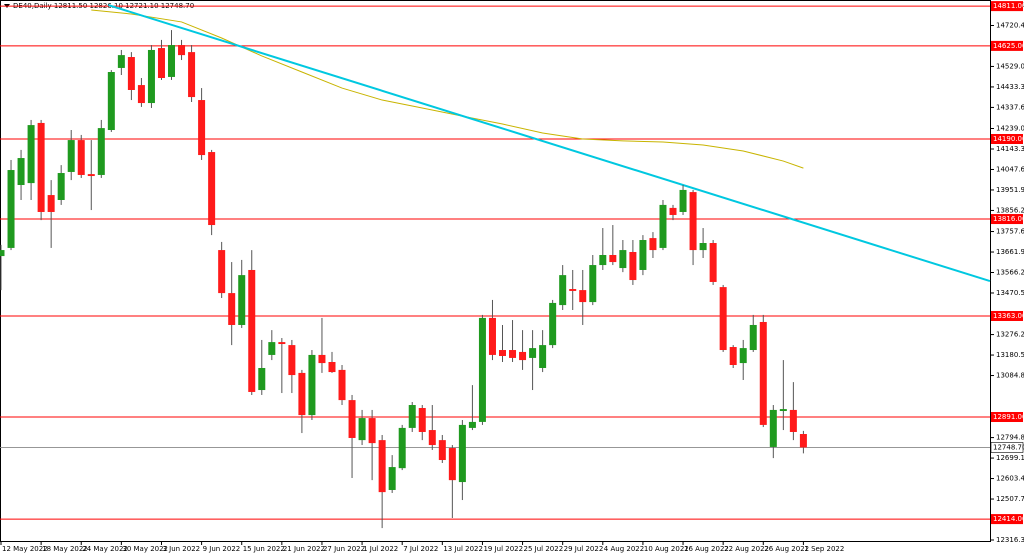  Describe the element at coordinates (1010, 25) in the screenshot. I see `y-tick-label: 14720.40` at that location.